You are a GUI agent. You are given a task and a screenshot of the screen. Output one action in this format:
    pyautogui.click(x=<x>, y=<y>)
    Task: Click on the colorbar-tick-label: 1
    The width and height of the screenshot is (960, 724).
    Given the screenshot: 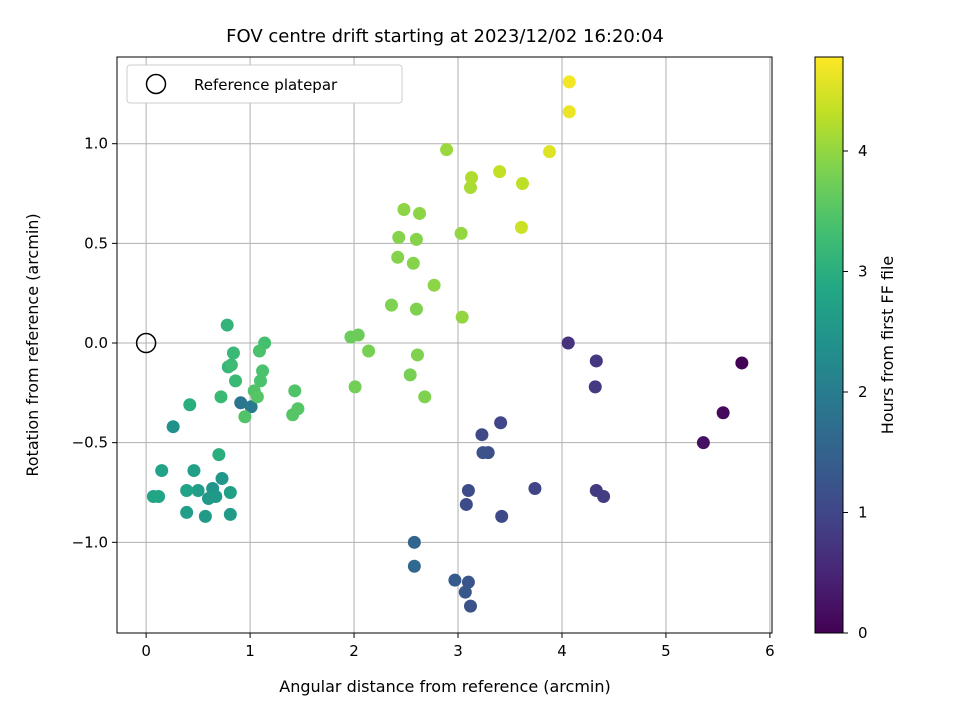 What is the action you would take?
    pyautogui.click(x=863, y=512)
    